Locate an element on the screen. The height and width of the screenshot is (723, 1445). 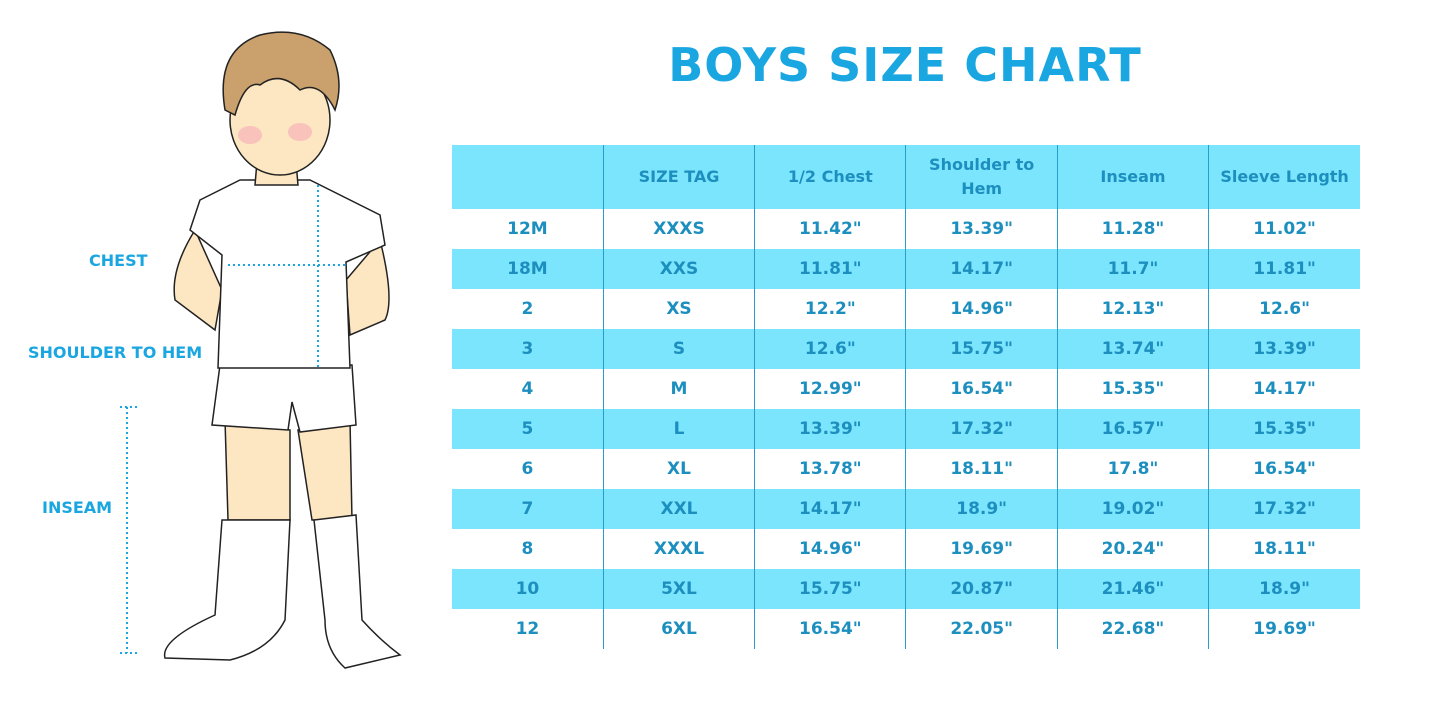
table-cell: 13.78" is located at coordinates (830, 469).